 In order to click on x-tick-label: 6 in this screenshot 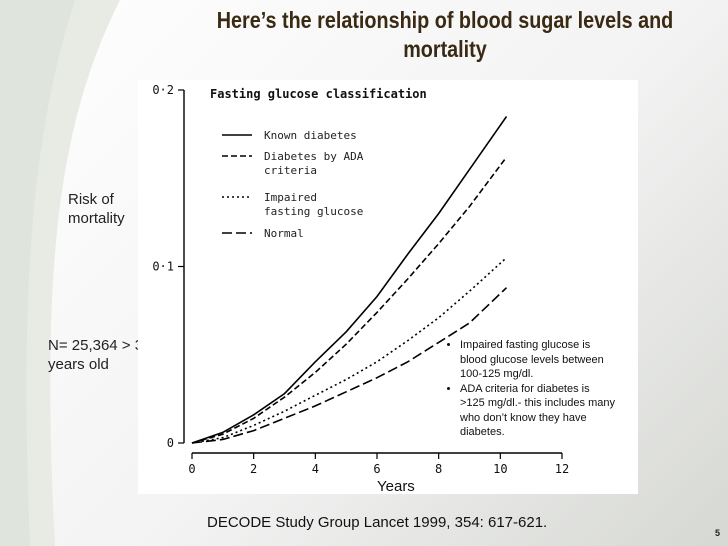, I will do `click(376, 469)`.